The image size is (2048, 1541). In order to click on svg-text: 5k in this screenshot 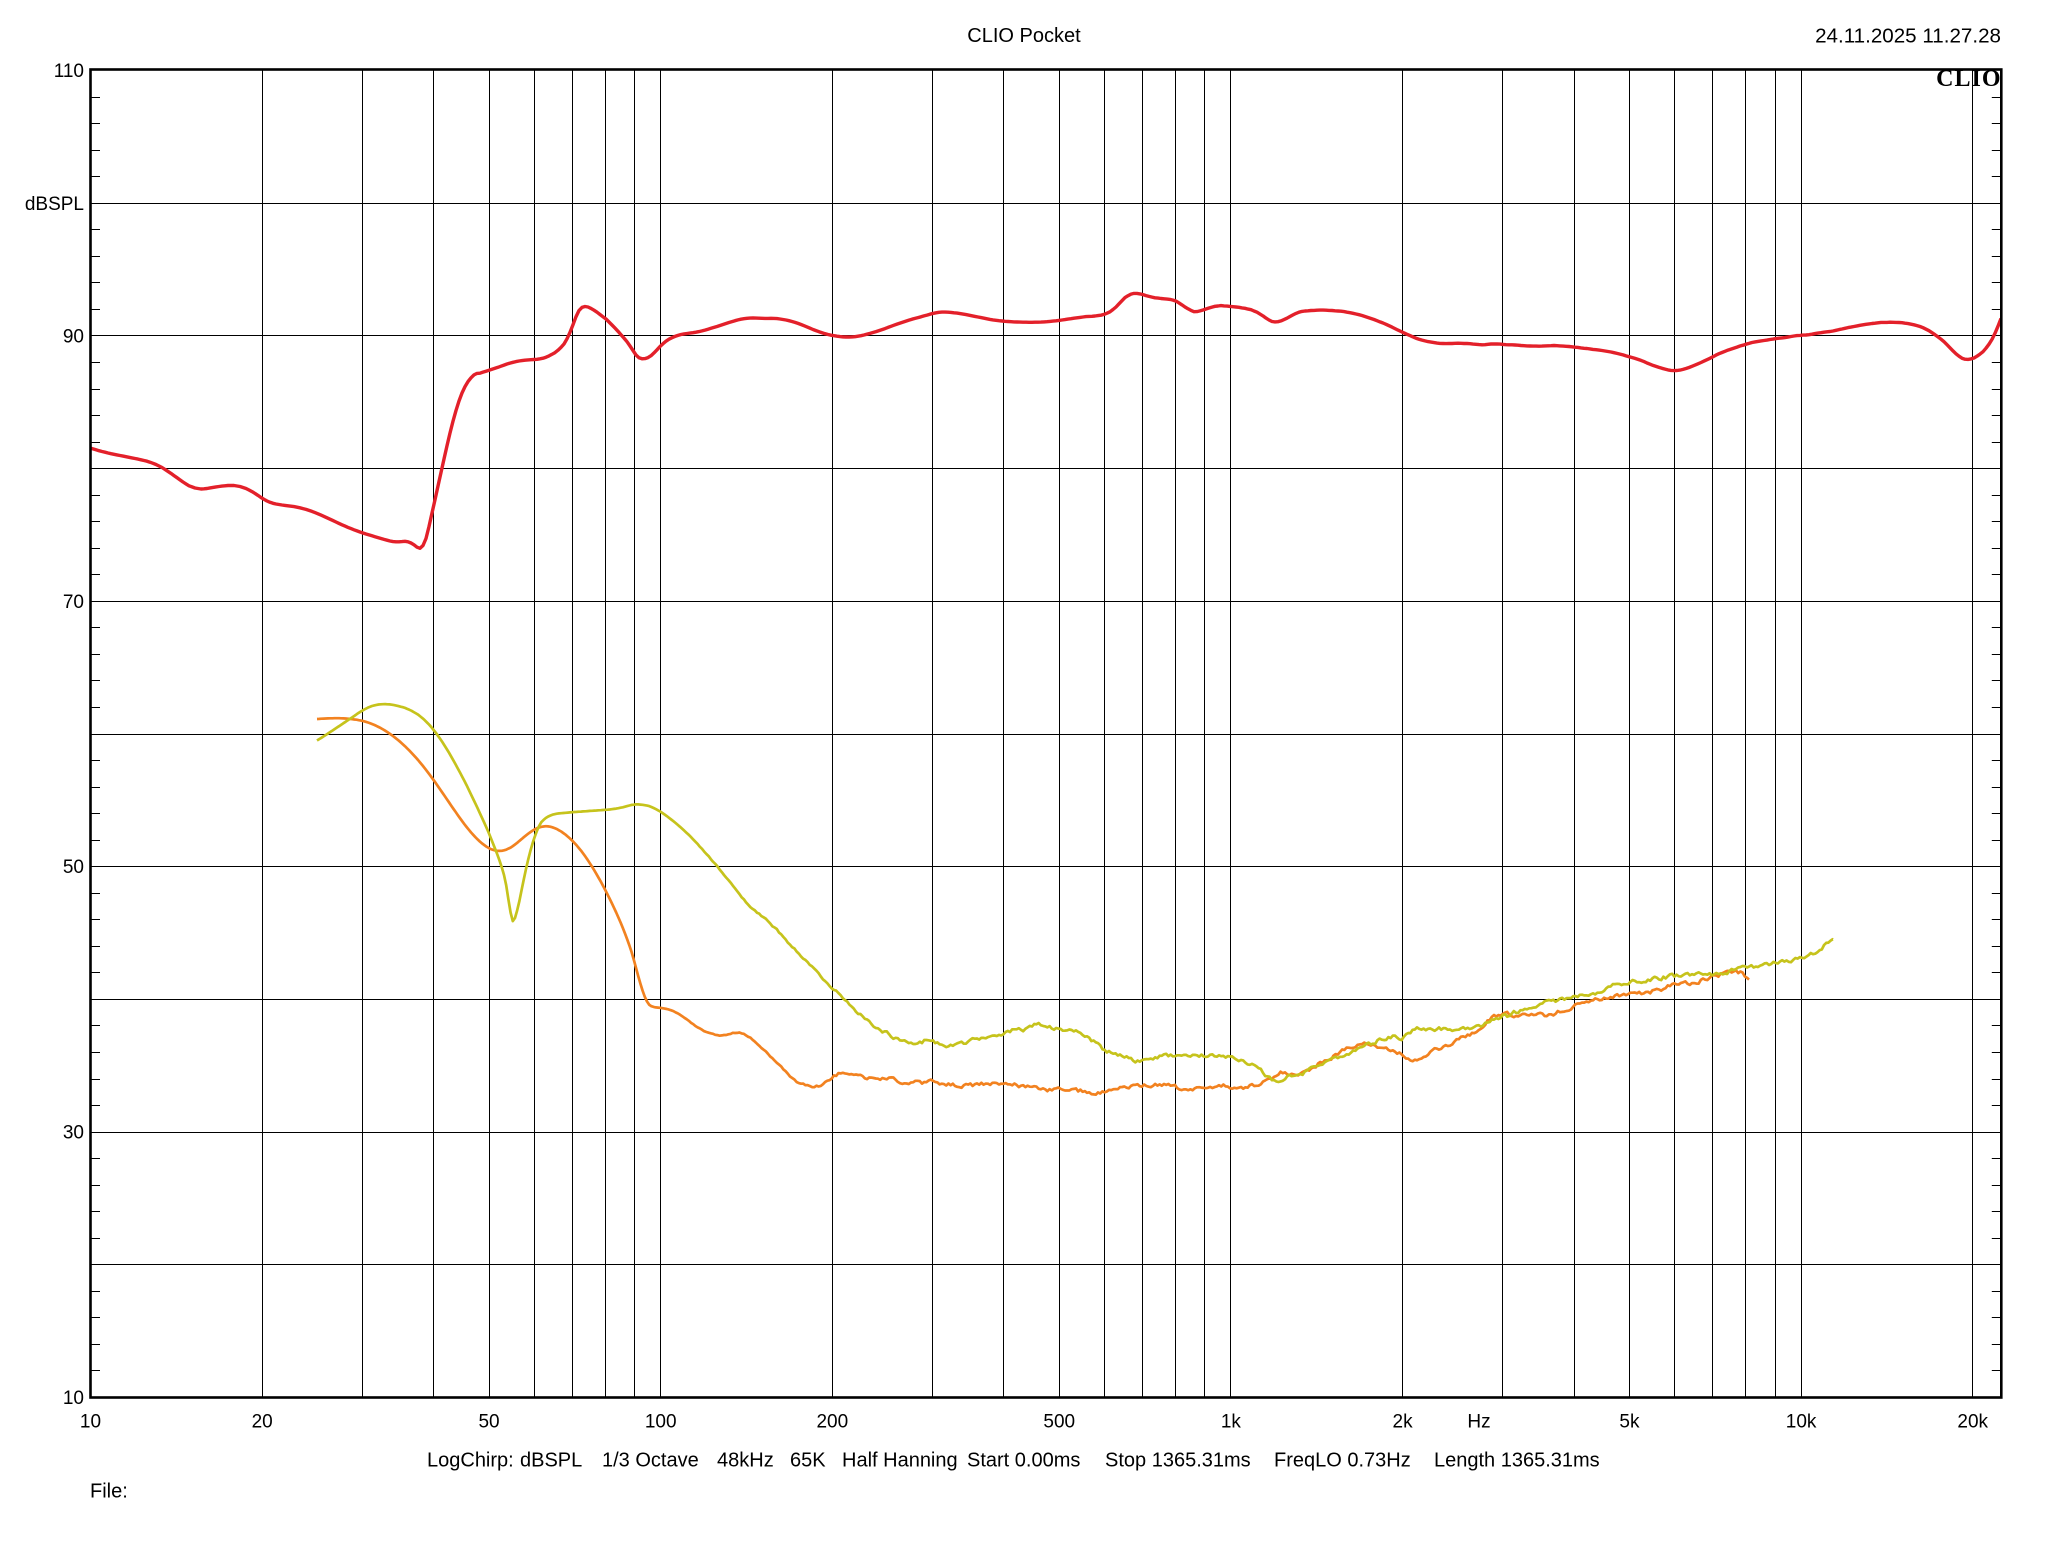, I will do `click(1629, 1422)`.